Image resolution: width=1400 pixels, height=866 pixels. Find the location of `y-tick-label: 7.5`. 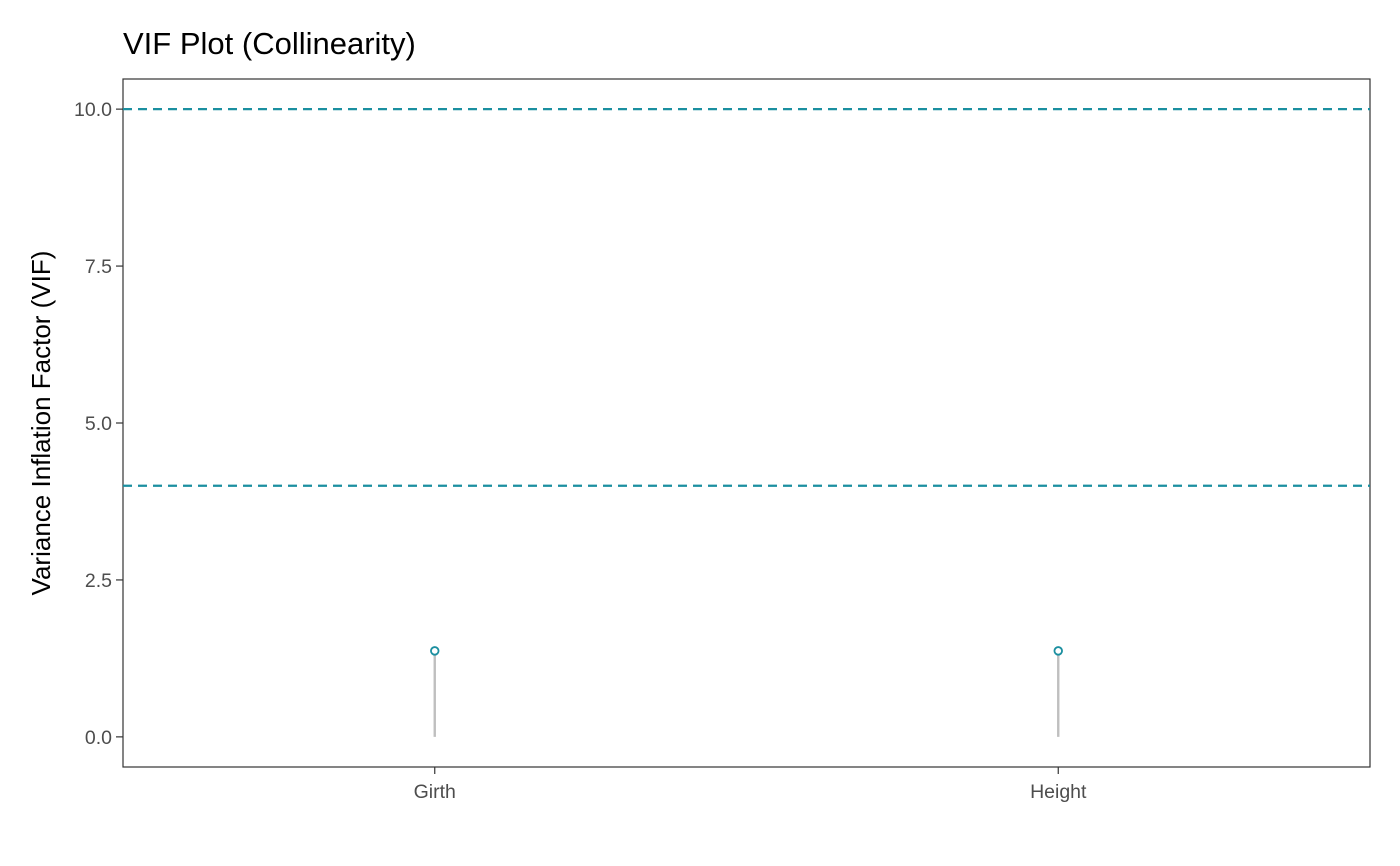

y-tick-label: 7.5 is located at coordinates (98, 267).